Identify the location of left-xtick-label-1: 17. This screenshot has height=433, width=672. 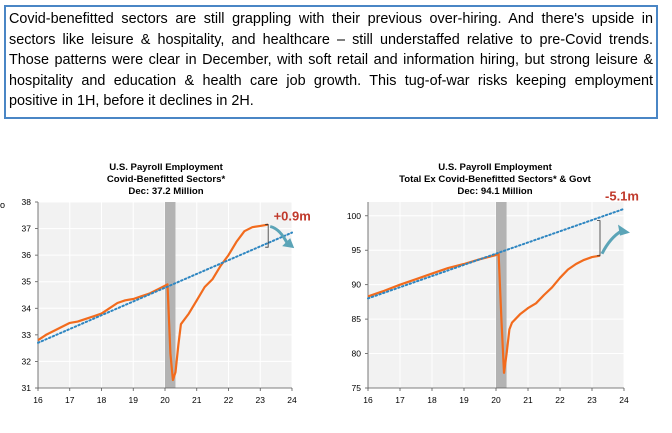
(70, 400).